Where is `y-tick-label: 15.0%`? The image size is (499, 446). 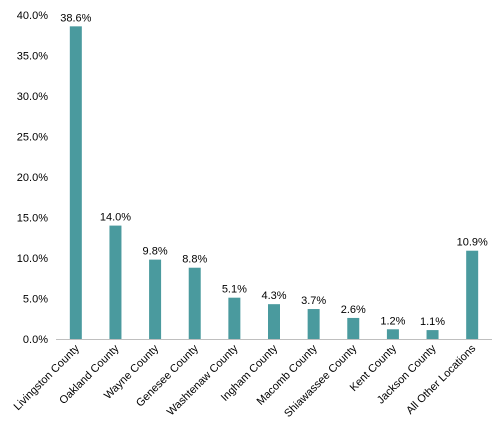
y-tick-label: 15.0% is located at coordinates (32, 219).